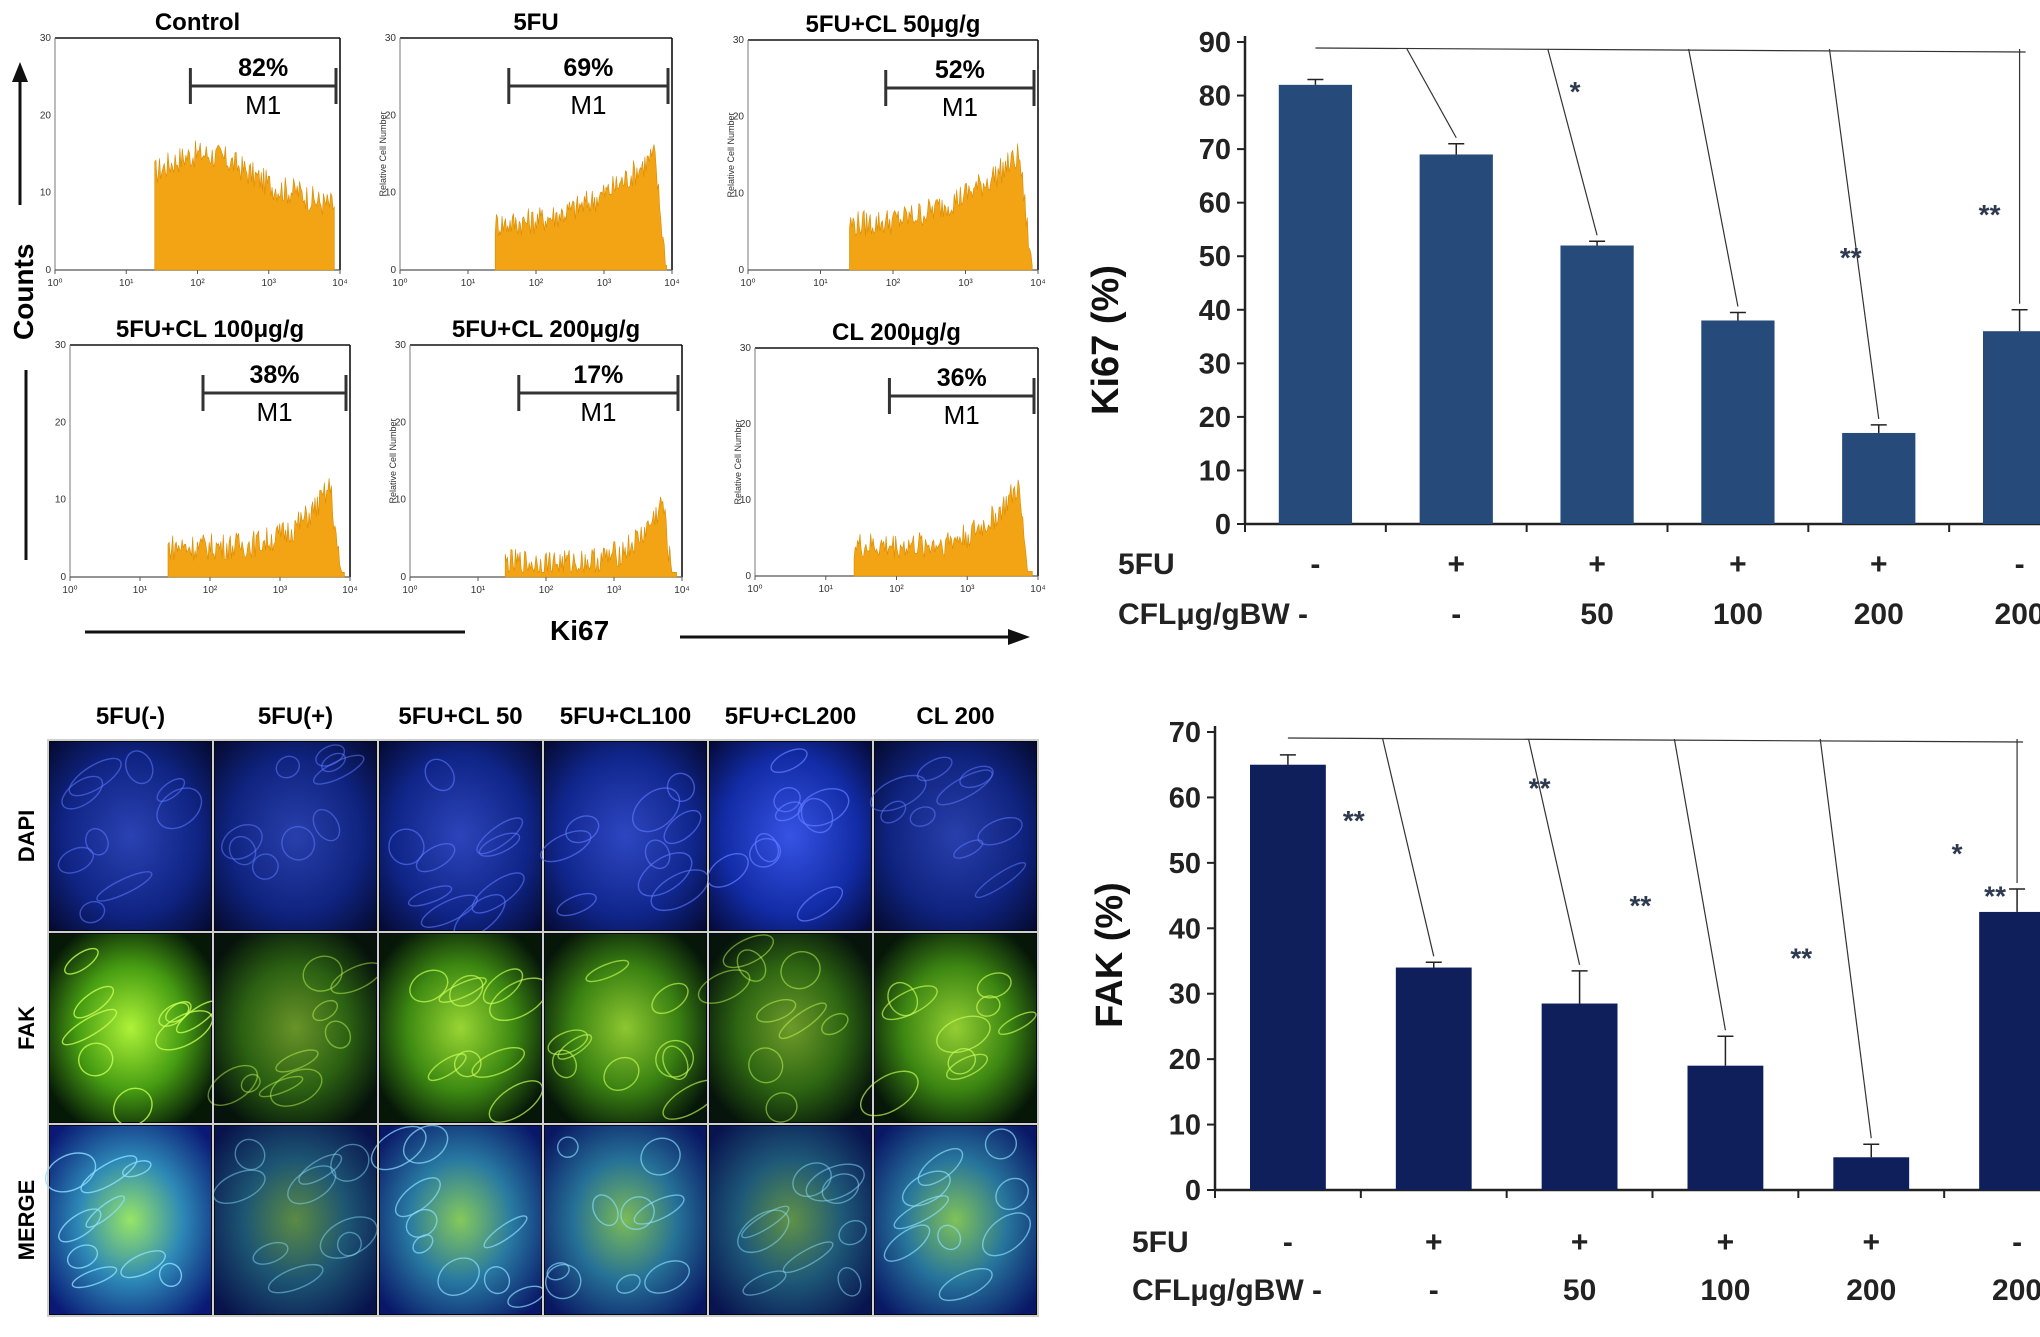  I want to click on histogram-title: 5FU+CL 50μg/g, so click(893, 24).